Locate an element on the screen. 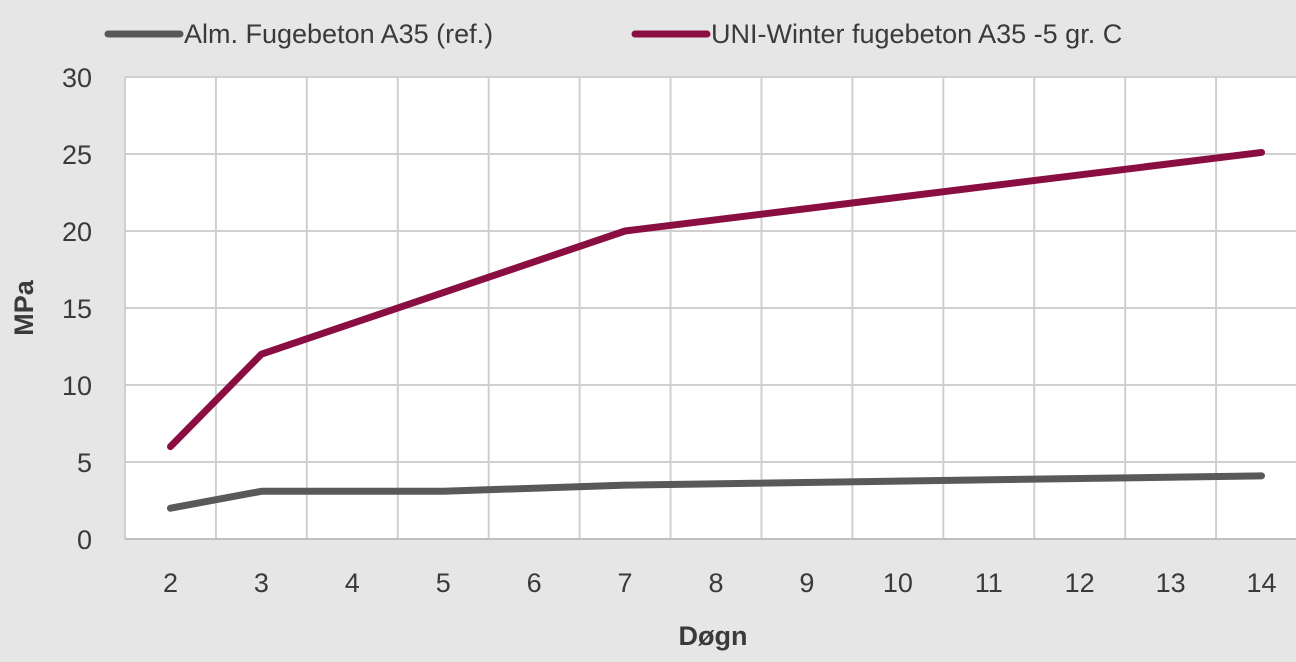  y-tick-label: 0 is located at coordinates (84, 540).